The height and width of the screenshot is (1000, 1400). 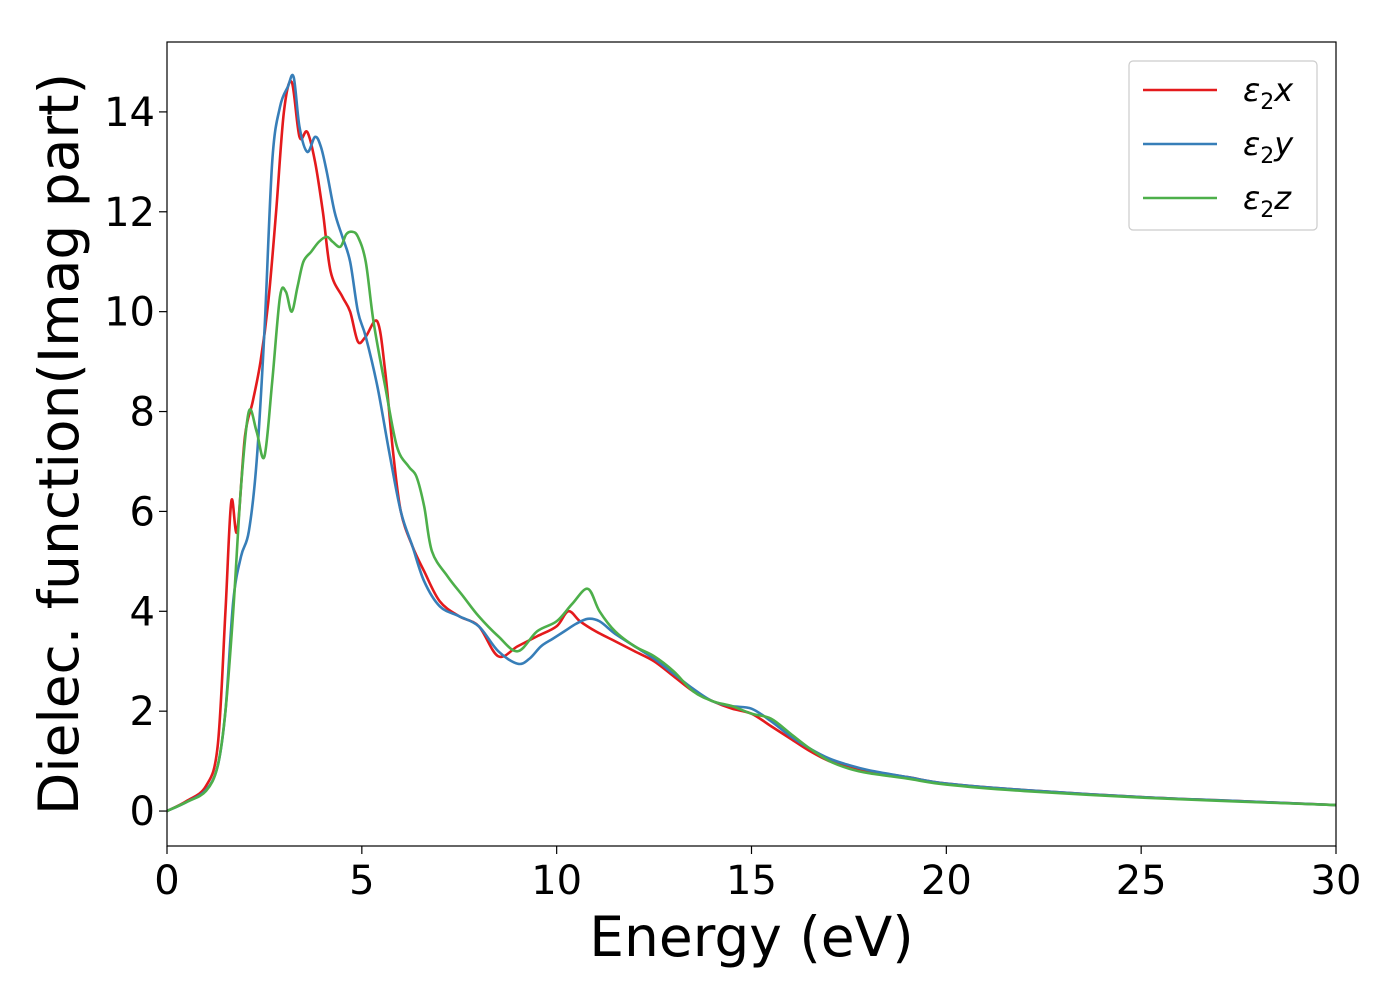 I want to click on y-tick-label: 12, so click(x=129, y=213).